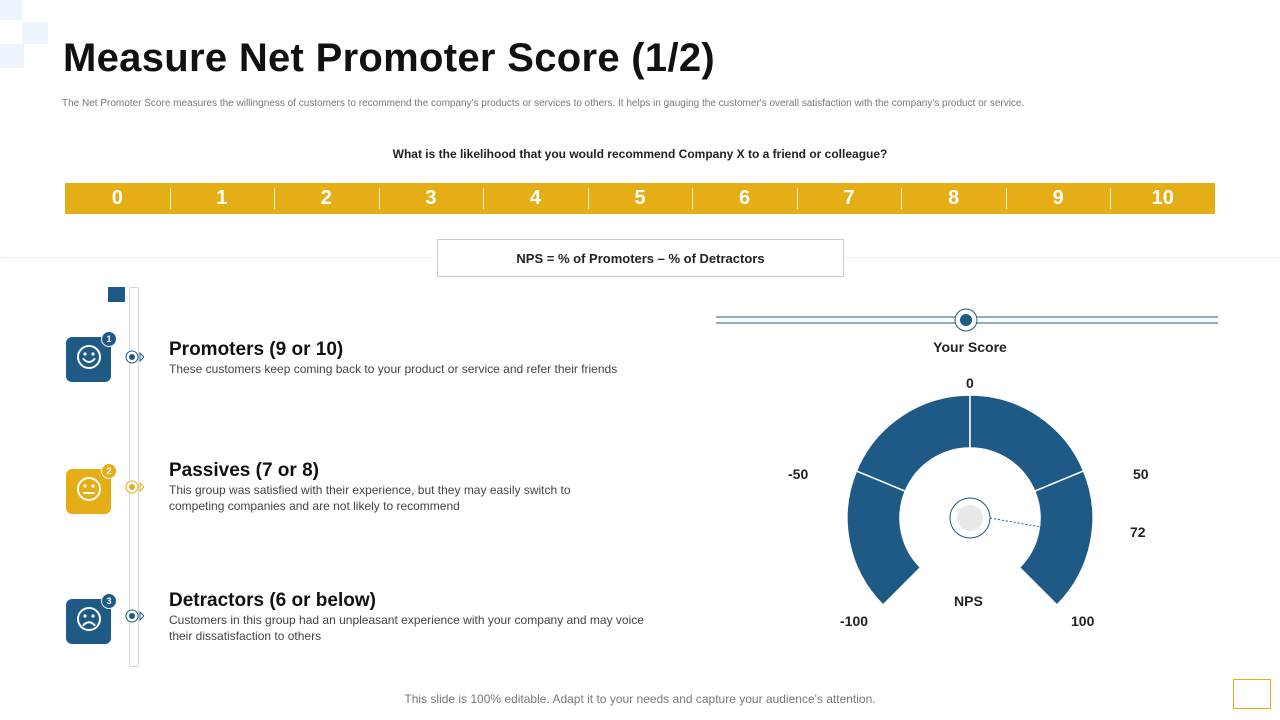 This screenshot has width=1280, height=720. I want to click on sad-face-icon, so click(89, 621).